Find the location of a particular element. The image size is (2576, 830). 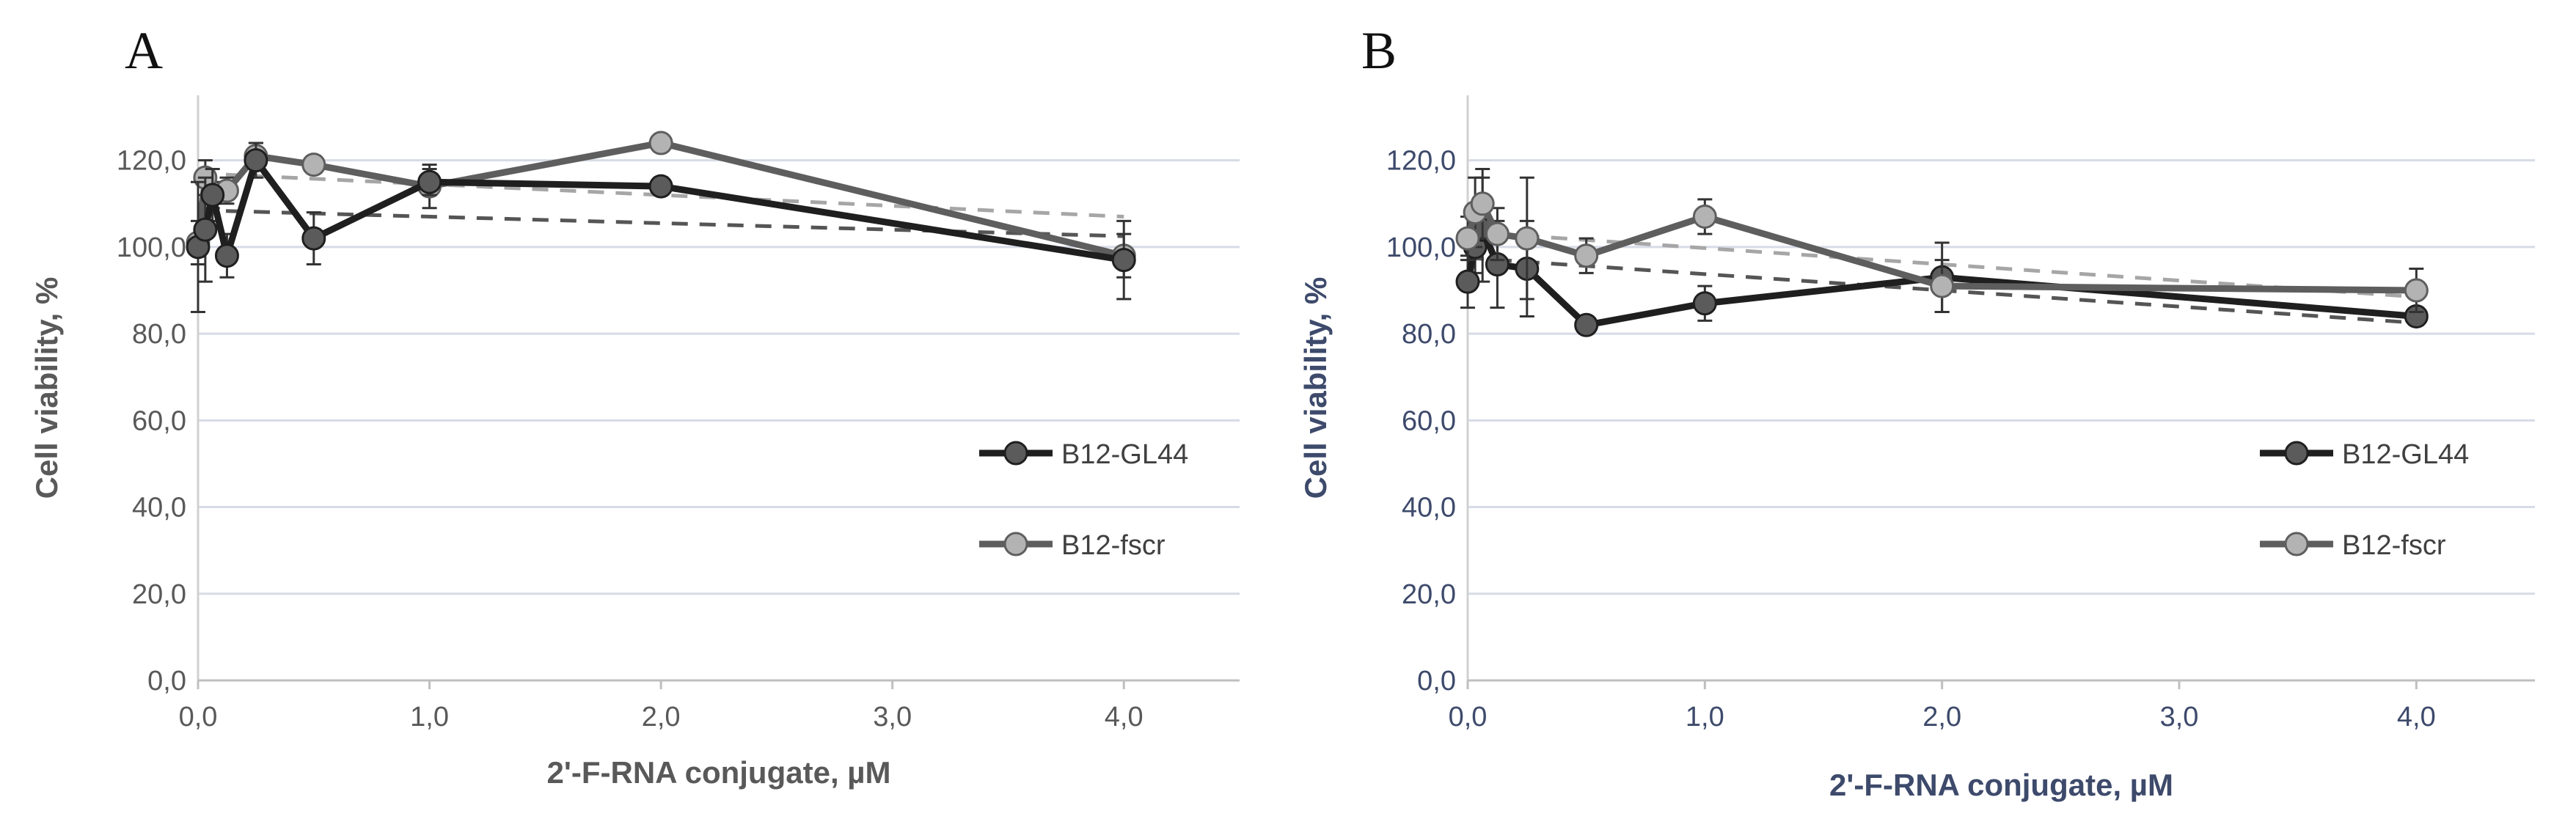

trendline-b12-gl44 is located at coordinates (660, 223).